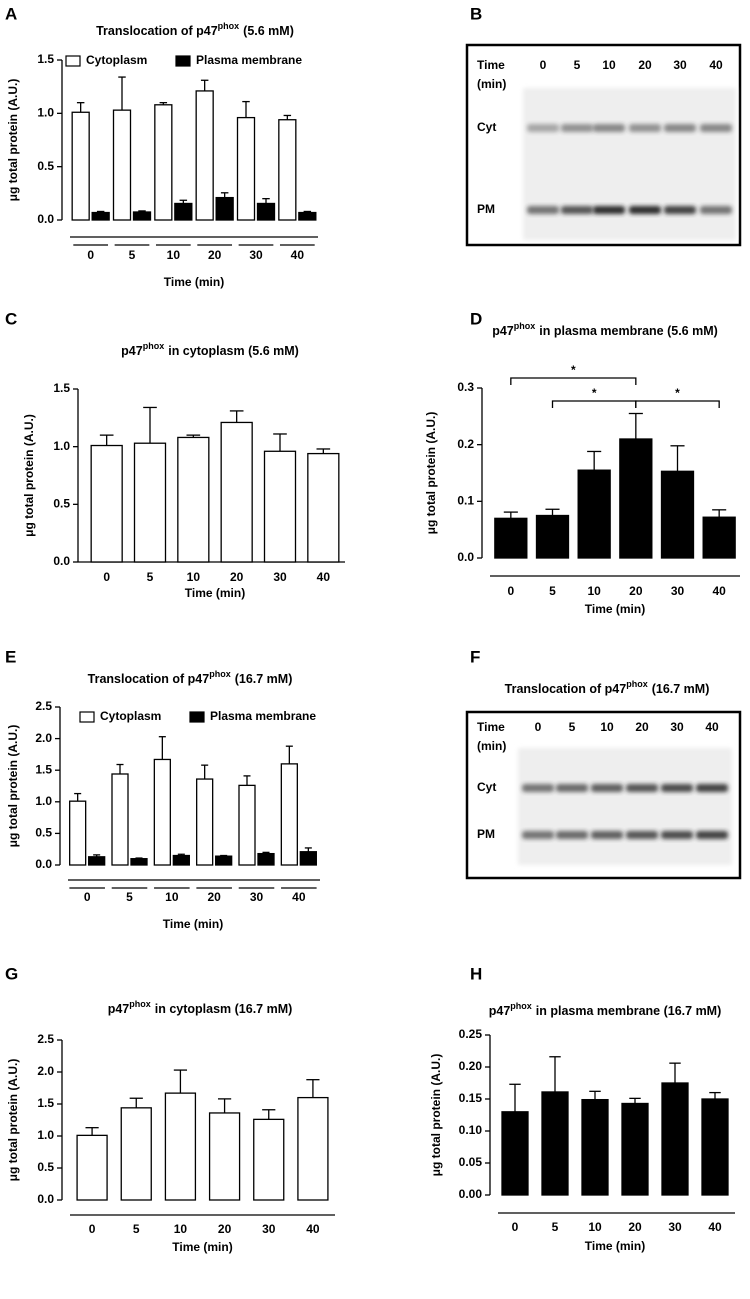 The image size is (750, 1299). I want to click on x-tick-label: 0, so click(92, 1229).